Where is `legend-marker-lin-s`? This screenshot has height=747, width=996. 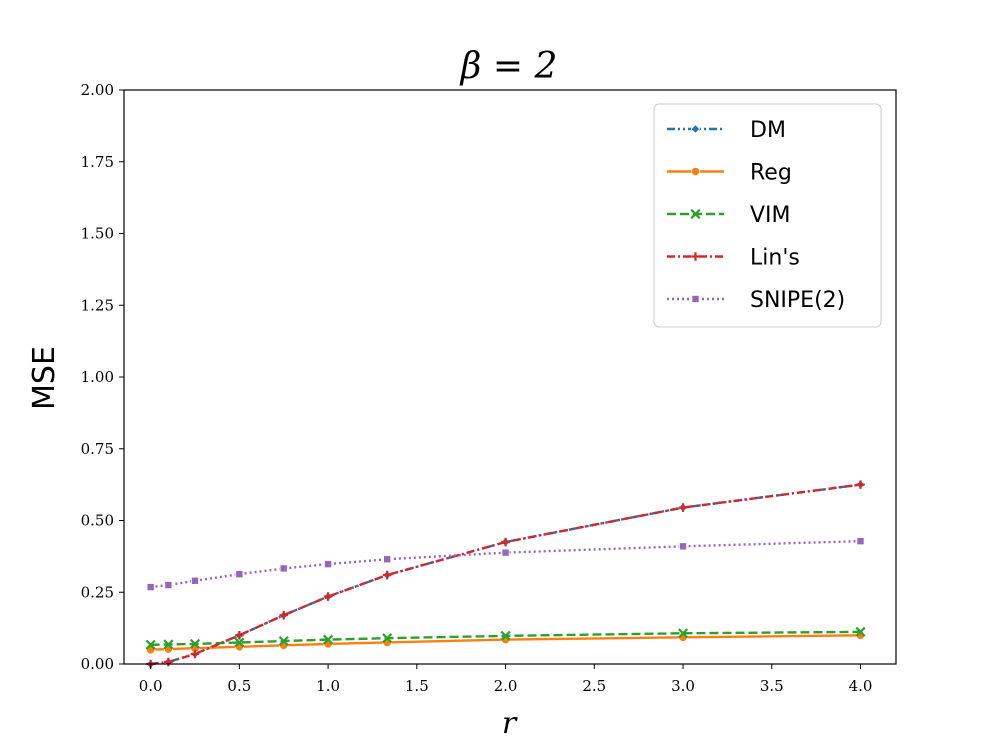 legend-marker-lin-s is located at coordinates (695, 256).